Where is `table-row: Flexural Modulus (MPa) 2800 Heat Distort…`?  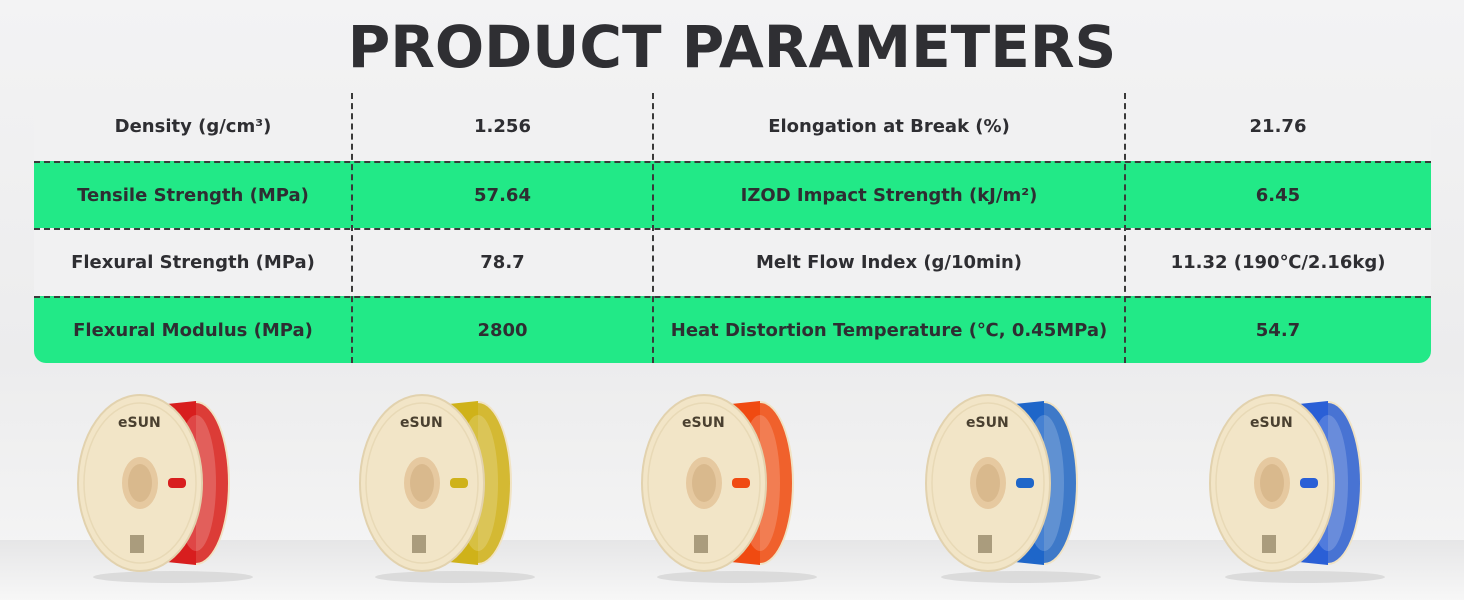
table-row: Flexural Modulus (MPa) 2800 Heat Distort… is located at coordinates (732, 329).